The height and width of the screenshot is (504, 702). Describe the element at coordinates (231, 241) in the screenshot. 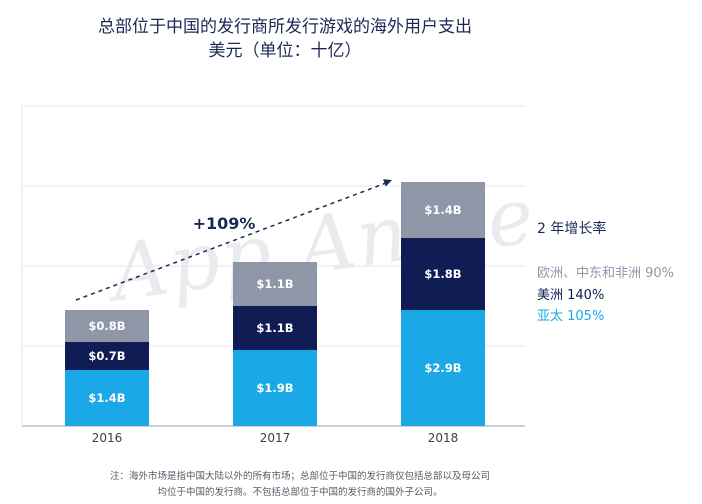

I see `growth-arrow-line` at that location.